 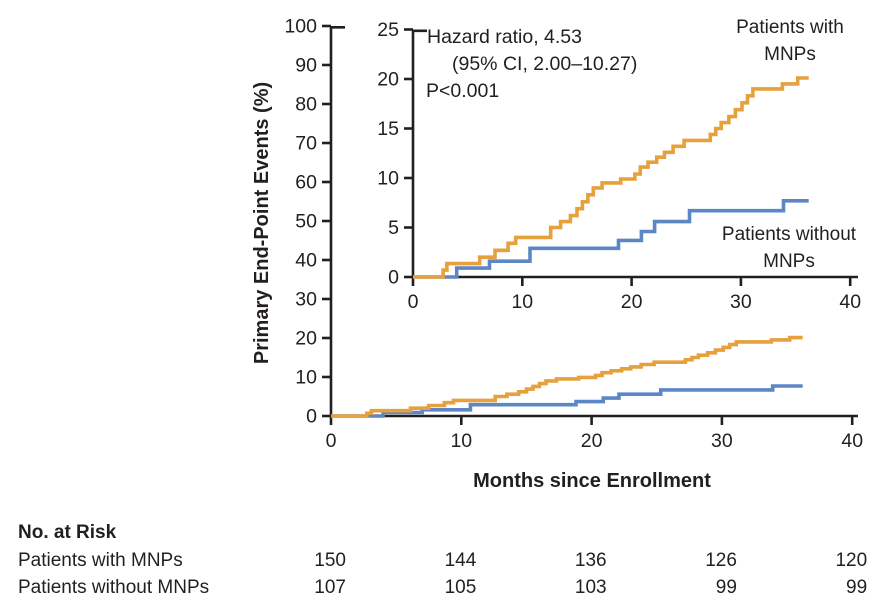 I want to click on main-y-tick-label-0: 0, so click(x=311, y=417).